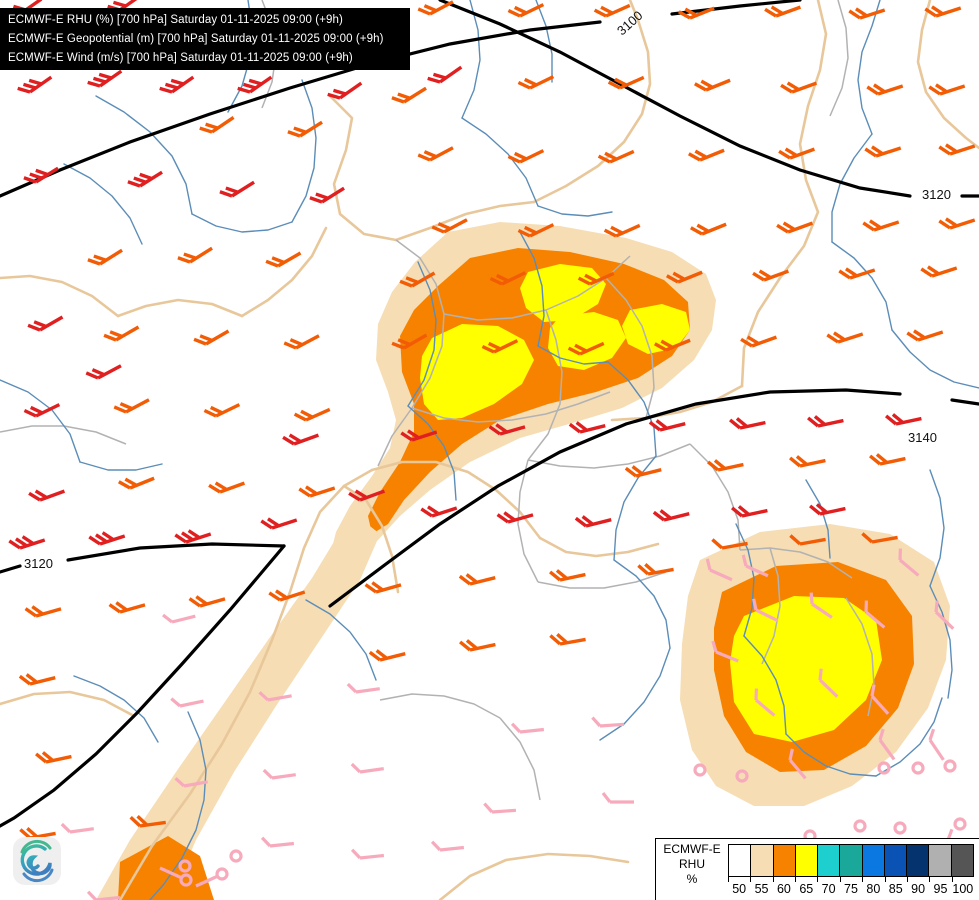 This screenshot has width=979, height=900. Describe the element at coordinates (806, 889) in the screenshot. I see `legend-tick-label-65: 65` at that location.